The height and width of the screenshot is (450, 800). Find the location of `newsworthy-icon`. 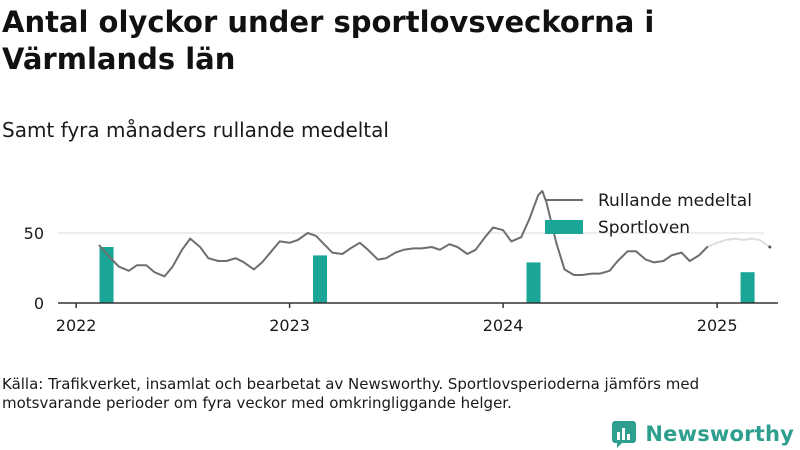

newsworthy-icon is located at coordinates (624, 434).